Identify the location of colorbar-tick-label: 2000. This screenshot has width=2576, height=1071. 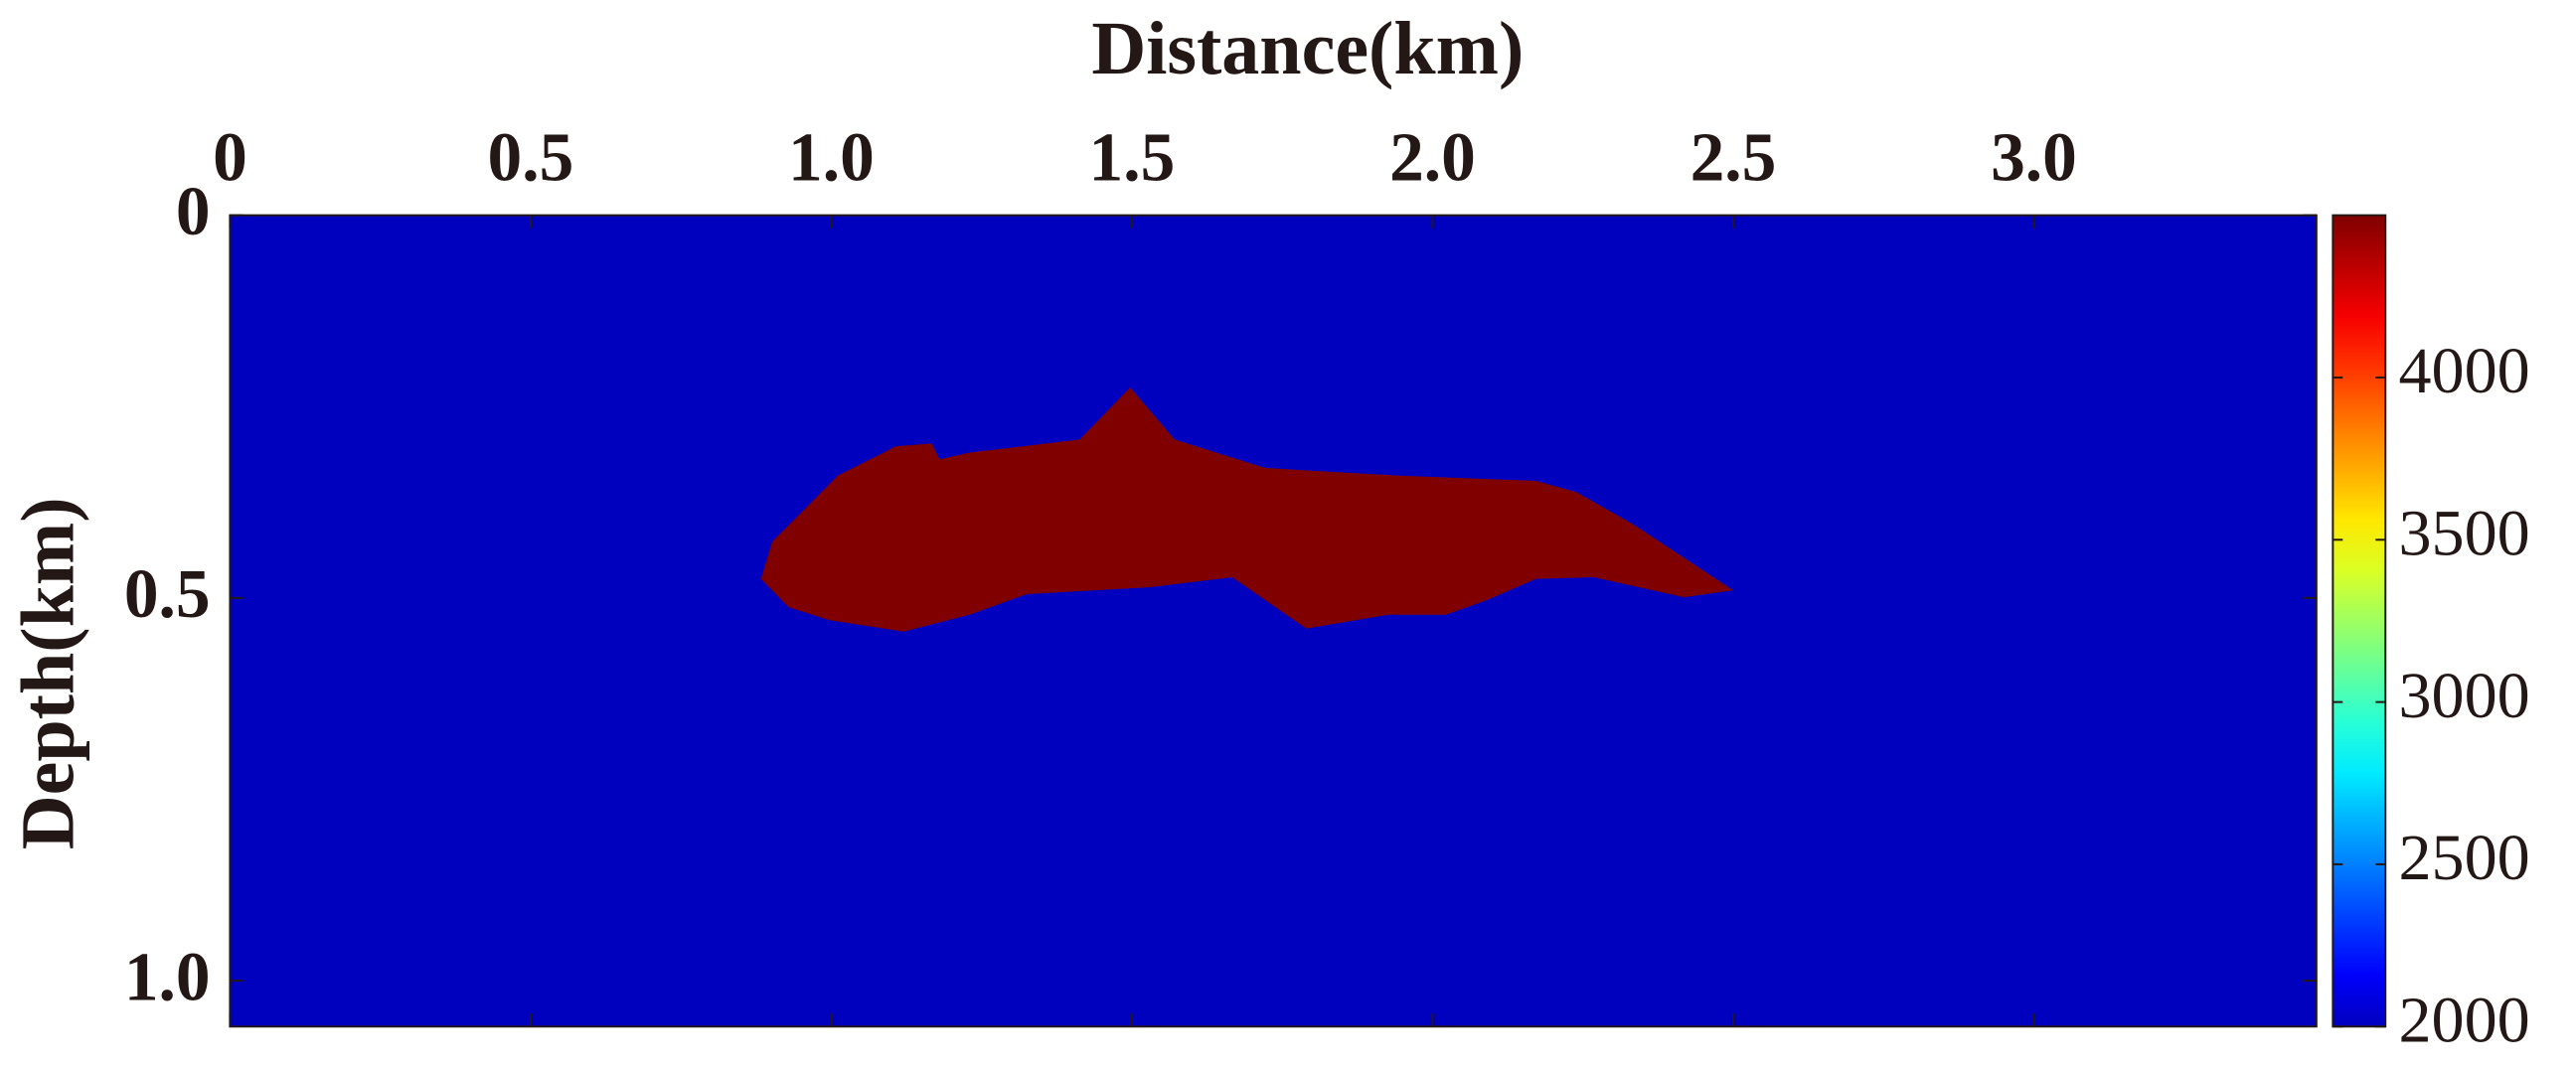
(2463, 1020).